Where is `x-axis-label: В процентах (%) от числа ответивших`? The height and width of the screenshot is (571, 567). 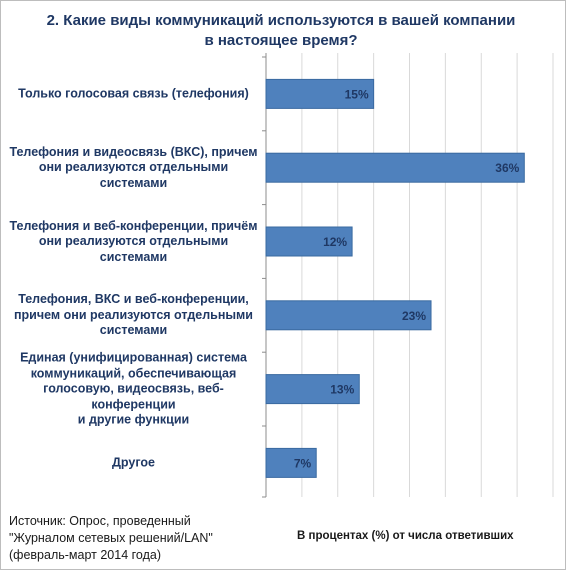 x-axis-label: В процентах (%) от числа ответивших is located at coordinates (405, 536).